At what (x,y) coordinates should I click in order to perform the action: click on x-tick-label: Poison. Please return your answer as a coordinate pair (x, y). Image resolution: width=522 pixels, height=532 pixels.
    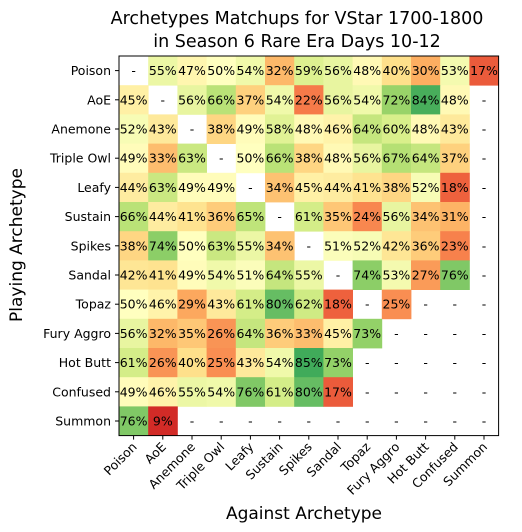
    Looking at the image, I should click on (120, 458).